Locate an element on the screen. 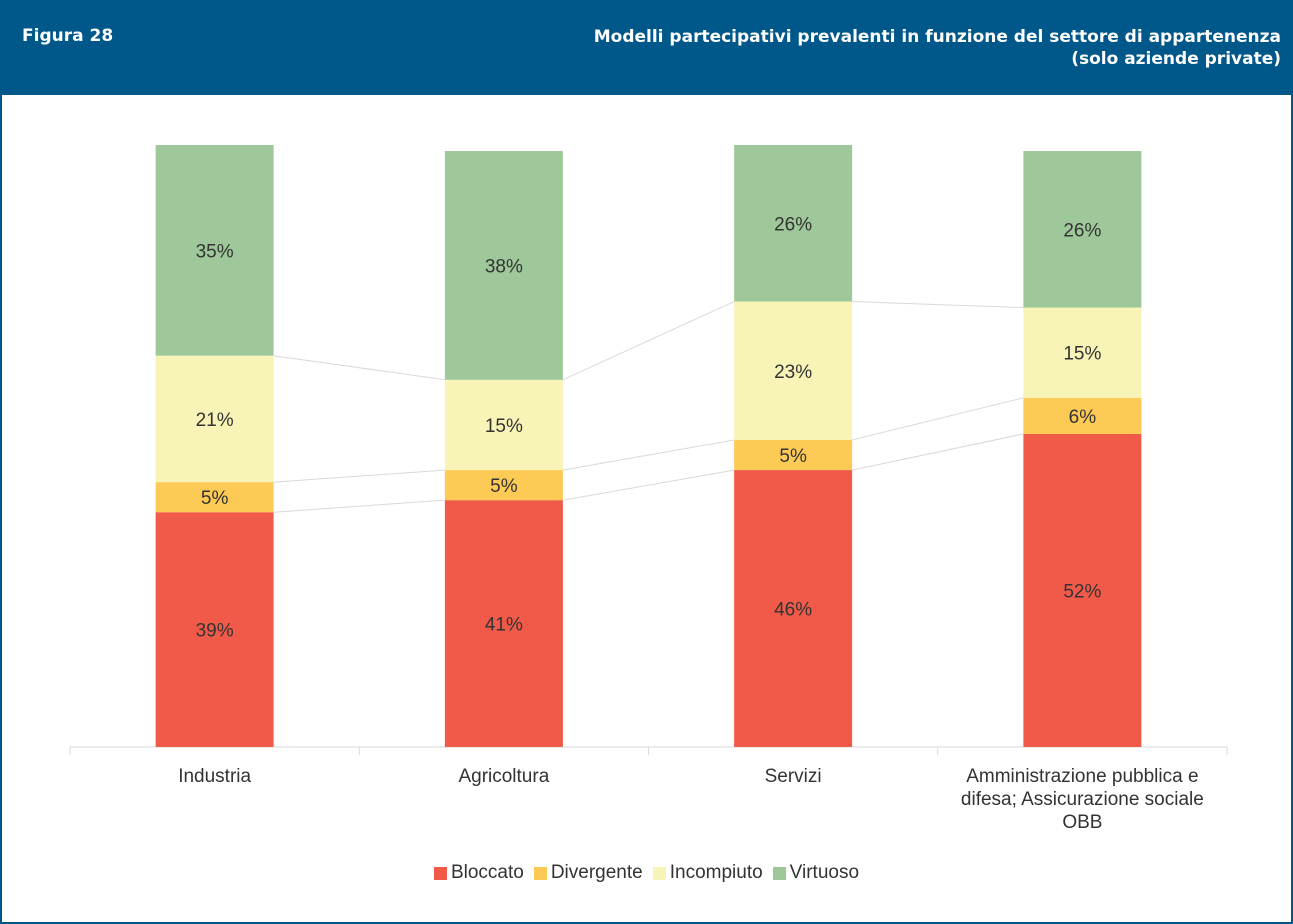 This screenshot has width=1293, height=924. data-label: 46% is located at coordinates (793, 610).